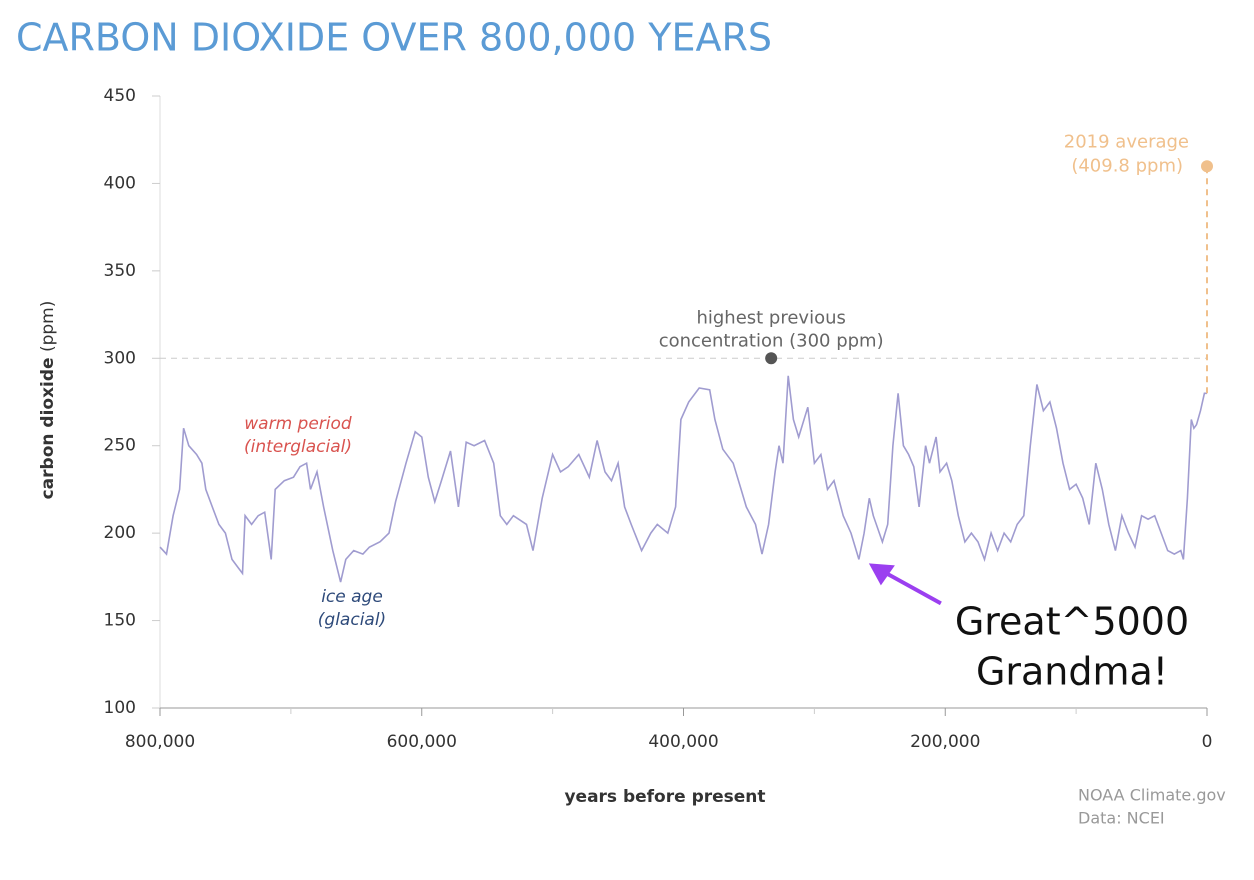  Describe the element at coordinates (120, 96) in the screenshot. I see `y-tick-label: 450` at that location.